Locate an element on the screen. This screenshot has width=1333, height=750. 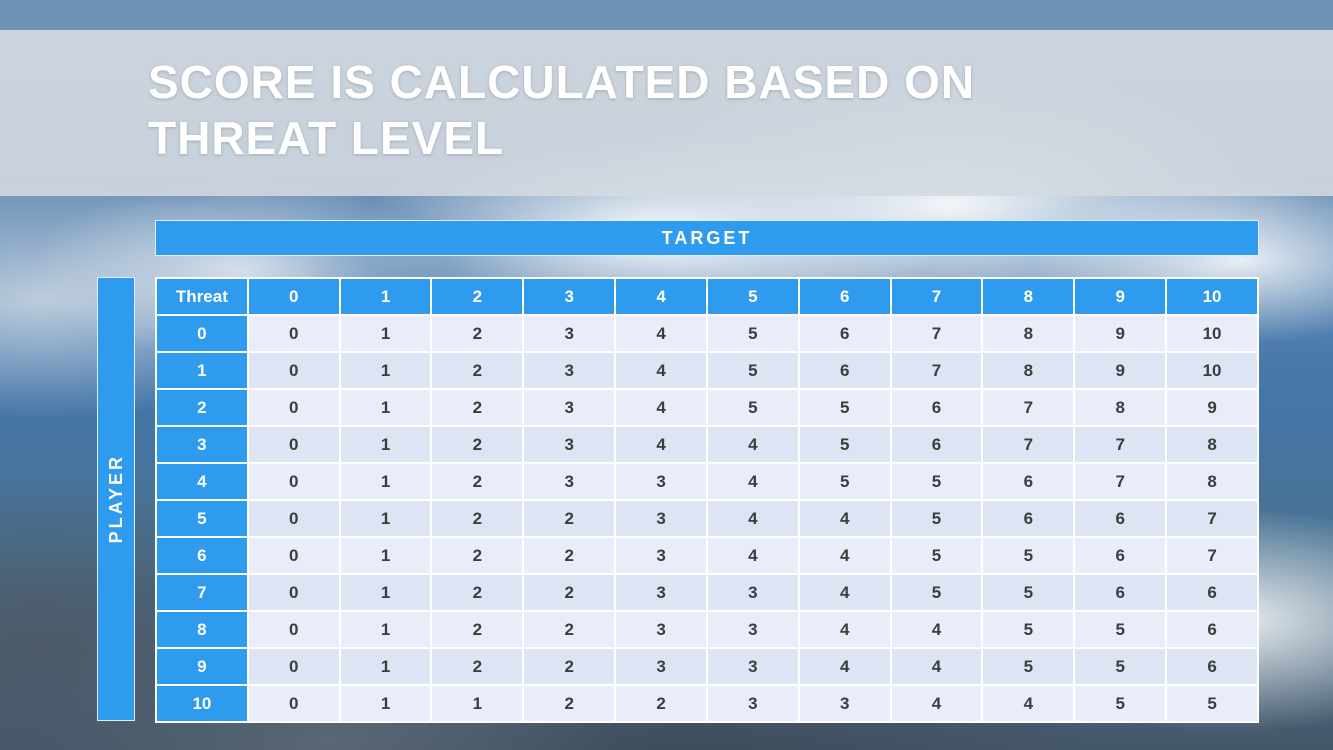
threat-row-header: 2 is located at coordinates (202, 407).